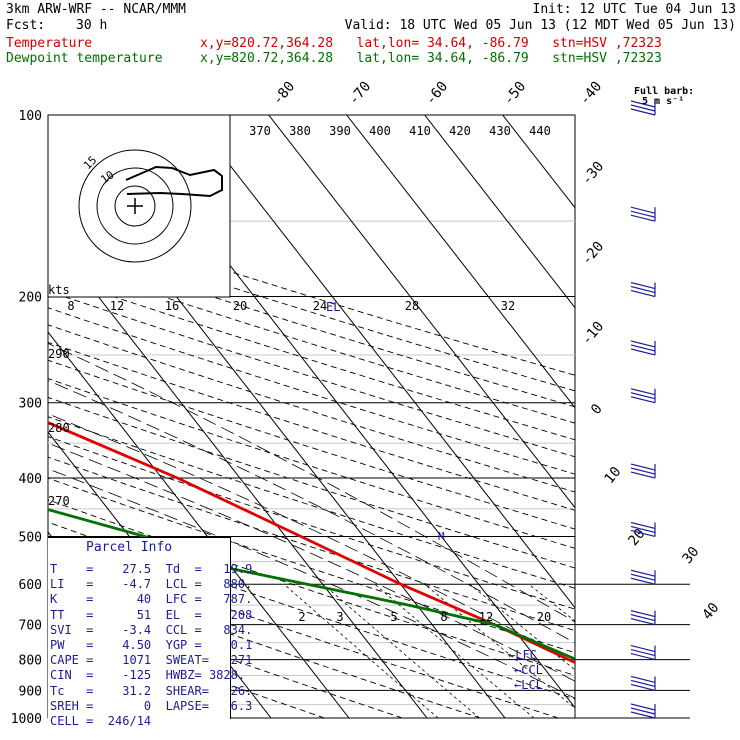 The width and height of the screenshot is (740, 740). What do you see at coordinates (544, 617) in the screenshot?
I see `mixing-ratio-label: 20` at bounding box center [544, 617].